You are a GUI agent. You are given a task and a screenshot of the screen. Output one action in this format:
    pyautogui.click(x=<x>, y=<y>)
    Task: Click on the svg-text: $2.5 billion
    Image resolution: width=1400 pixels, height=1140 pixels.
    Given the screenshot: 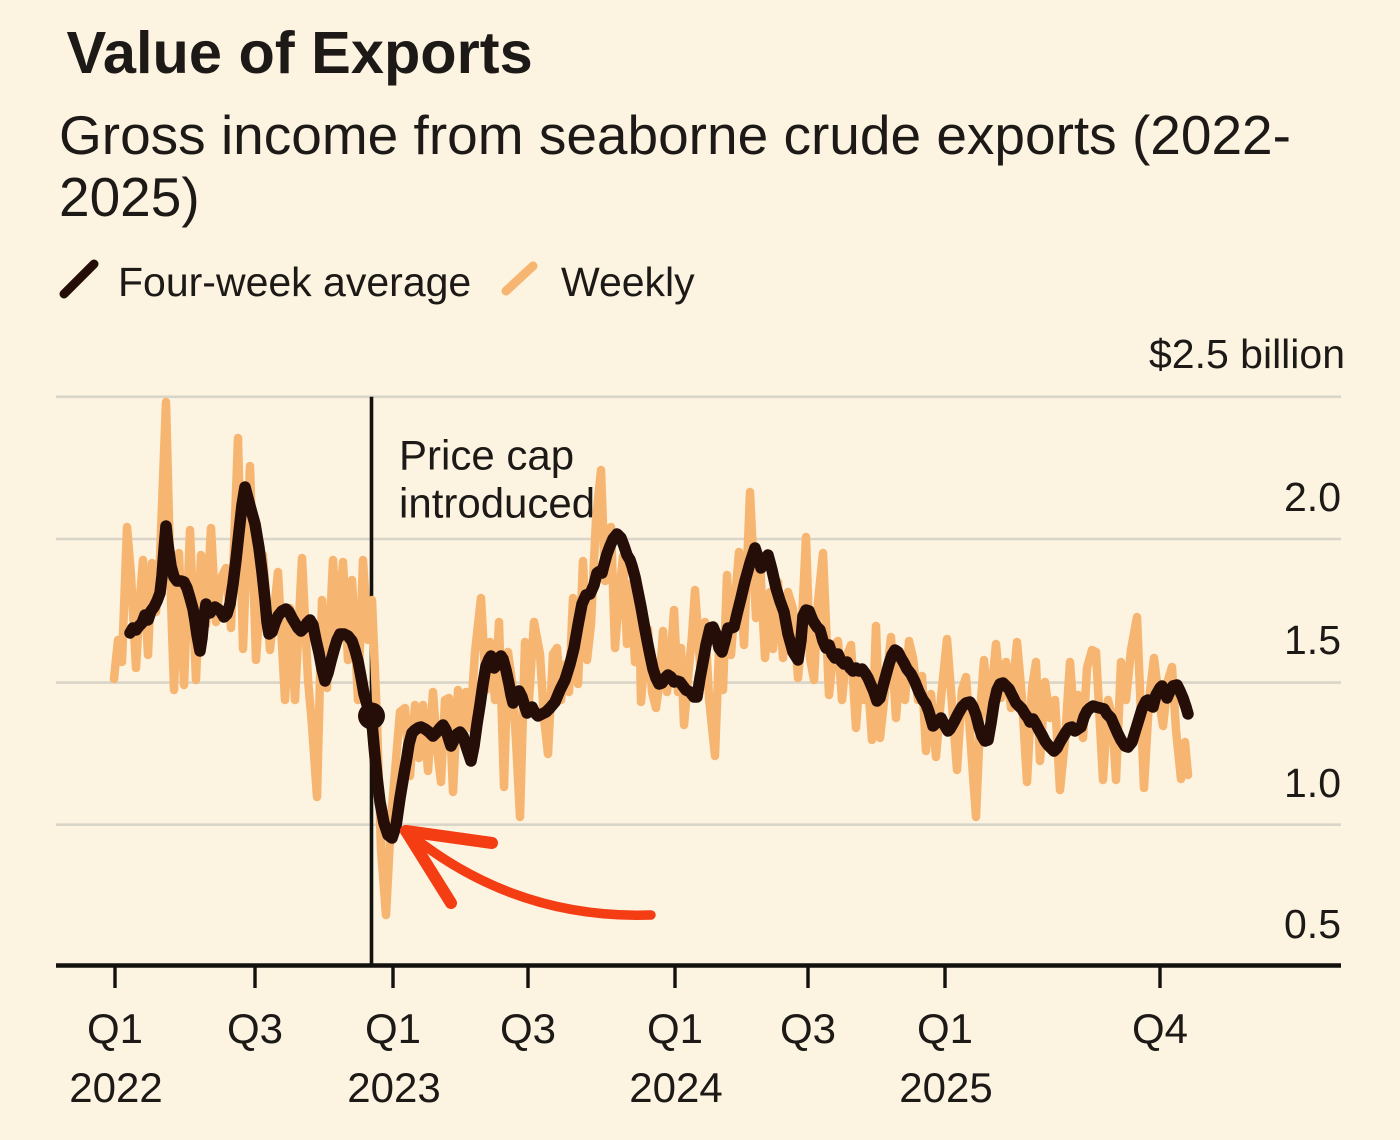 What is the action you would take?
    pyautogui.click(x=1247, y=354)
    